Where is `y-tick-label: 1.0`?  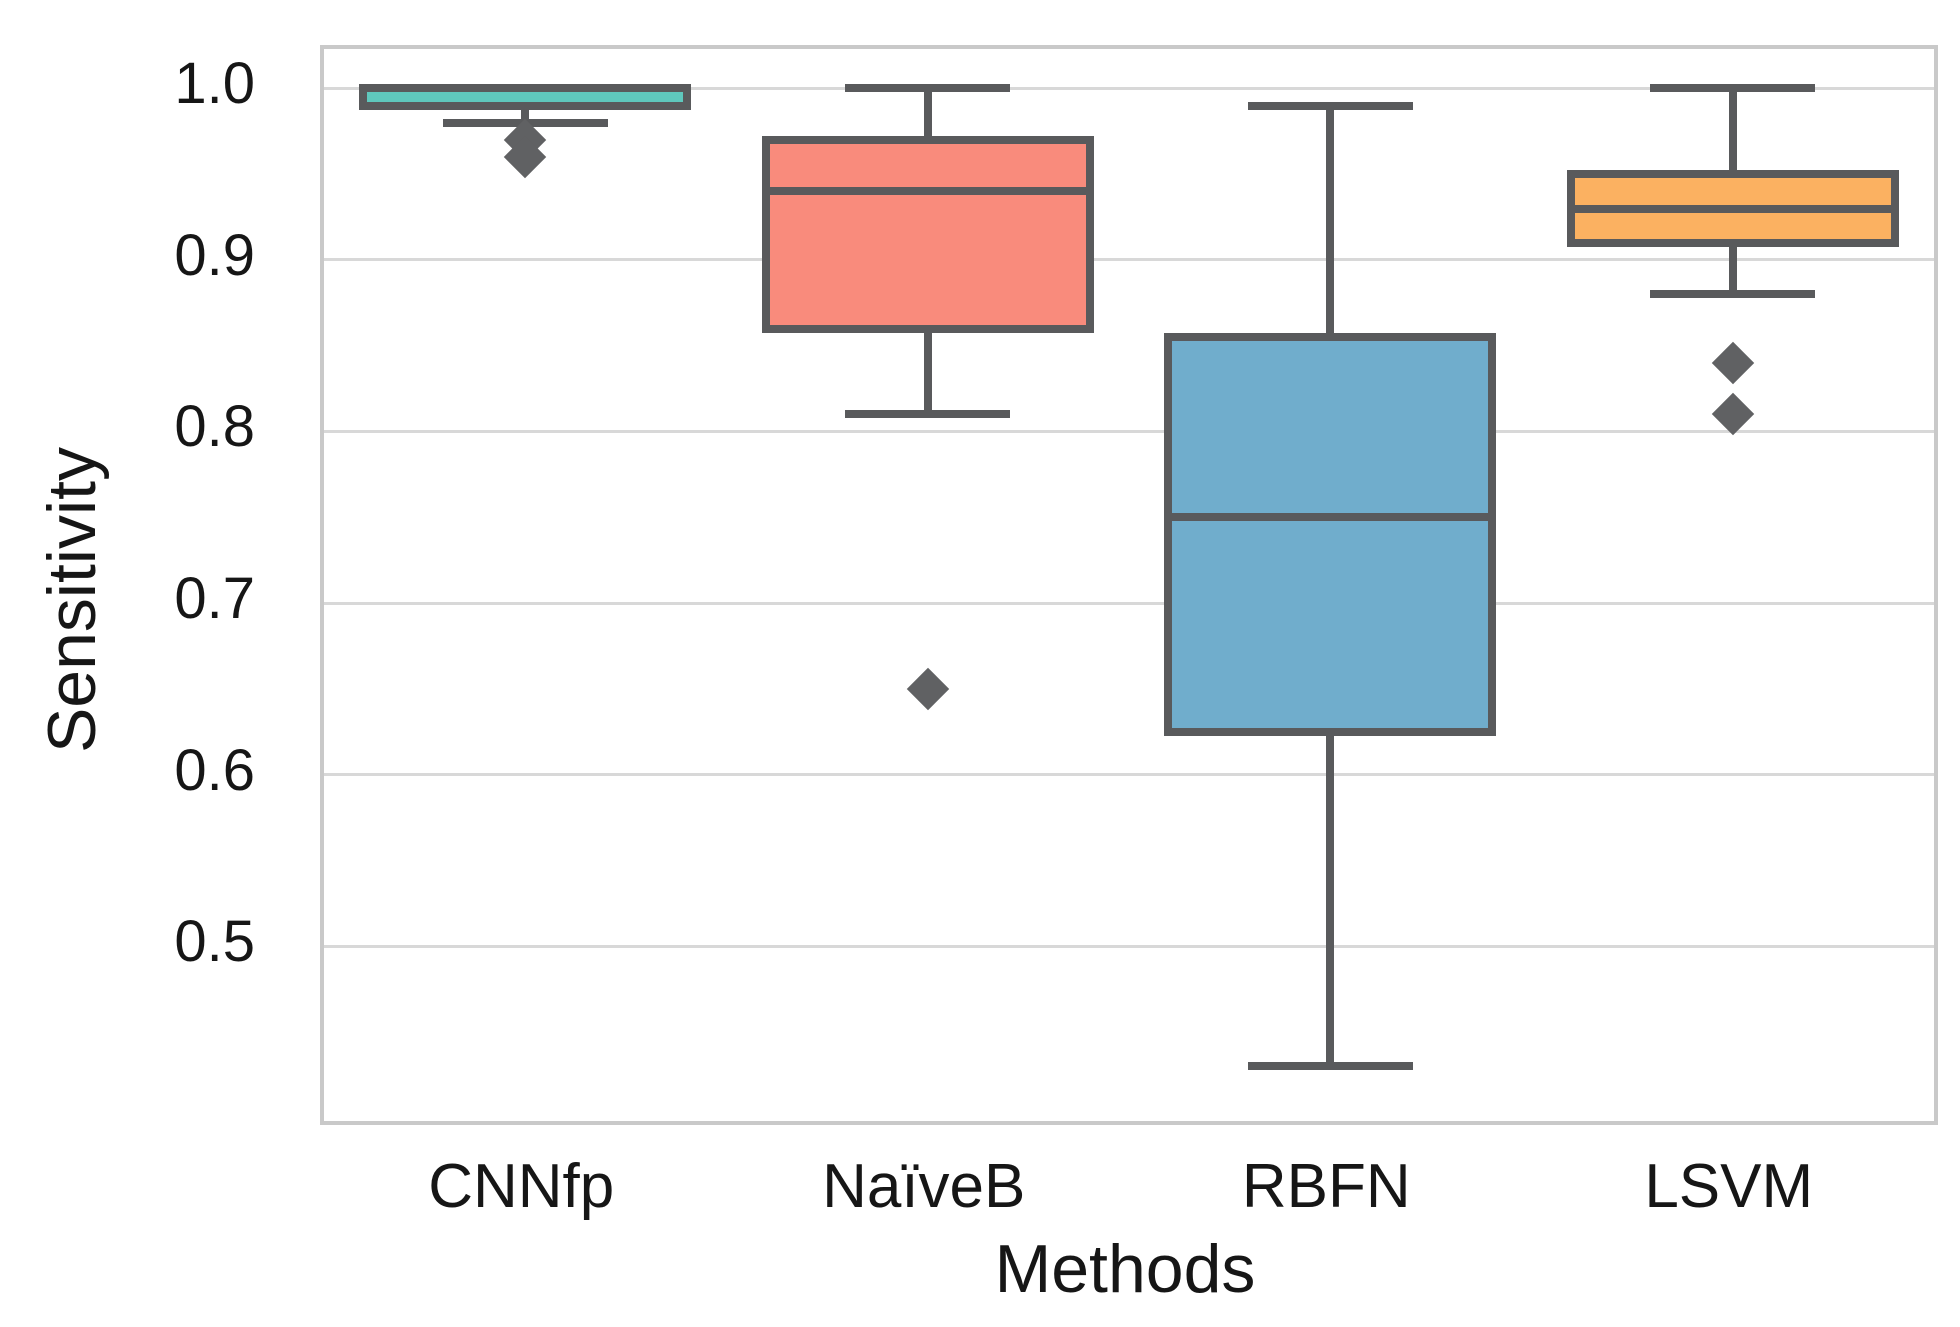 y-tick-label: 1.0 is located at coordinates (214, 84).